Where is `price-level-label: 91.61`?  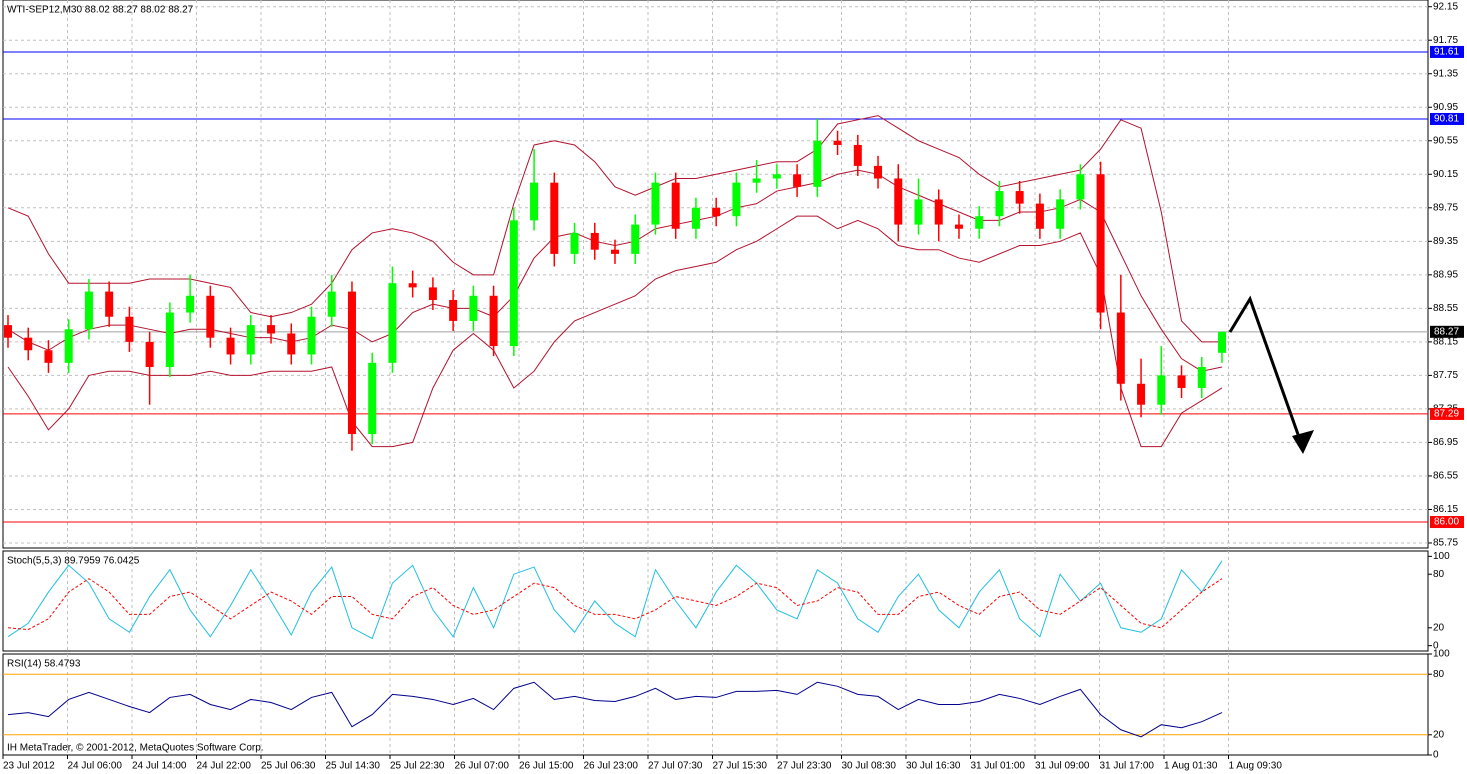
price-level-label: 91.61 is located at coordinates (1446, 52).